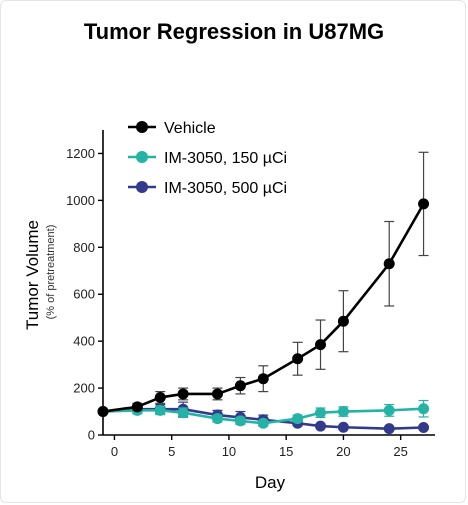 The image size is (468, 505). What do you see at coordinates (114, 451) in the screenshot?
I see `x-tick-label: 0` at bounding box center [114, 451].